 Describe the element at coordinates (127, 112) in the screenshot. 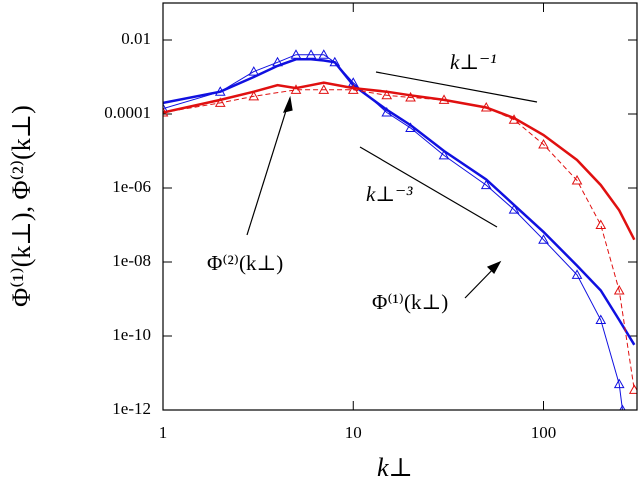

I see `y-tick-label: 0.0001` at that location.